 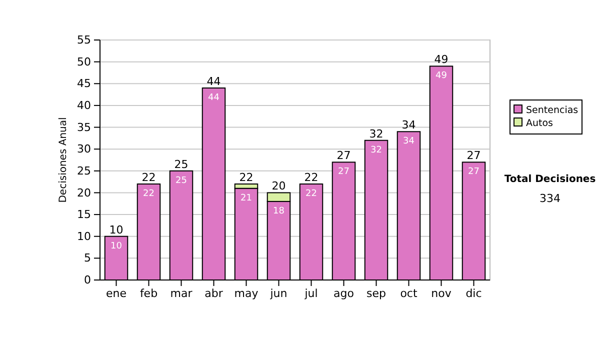 What do you see at coordinates (84, 61) in the screenshot?
I see `y-tick-label: 50` at bounding box center [84, 61].